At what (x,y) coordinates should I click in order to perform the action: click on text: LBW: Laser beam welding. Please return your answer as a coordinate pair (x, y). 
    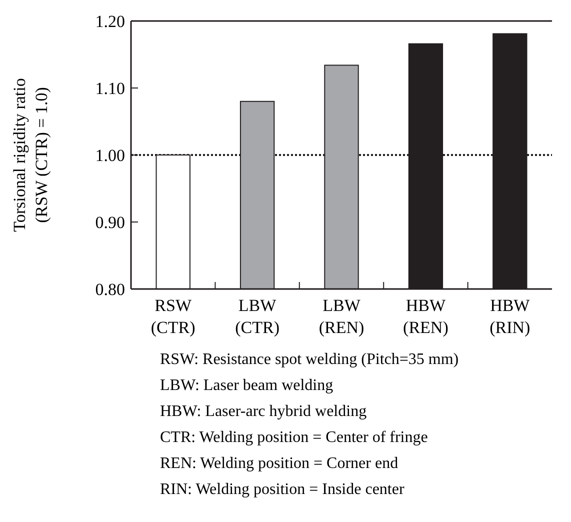
    Looking at the image, I should click on (247, 385).